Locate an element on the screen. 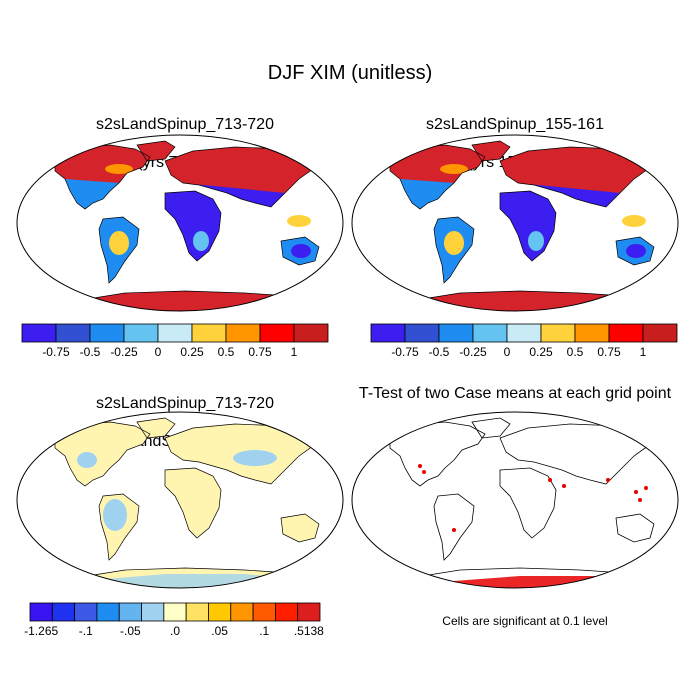 The image size is (700, 700). outline-northAmerica is located at coordinates (437, 454).